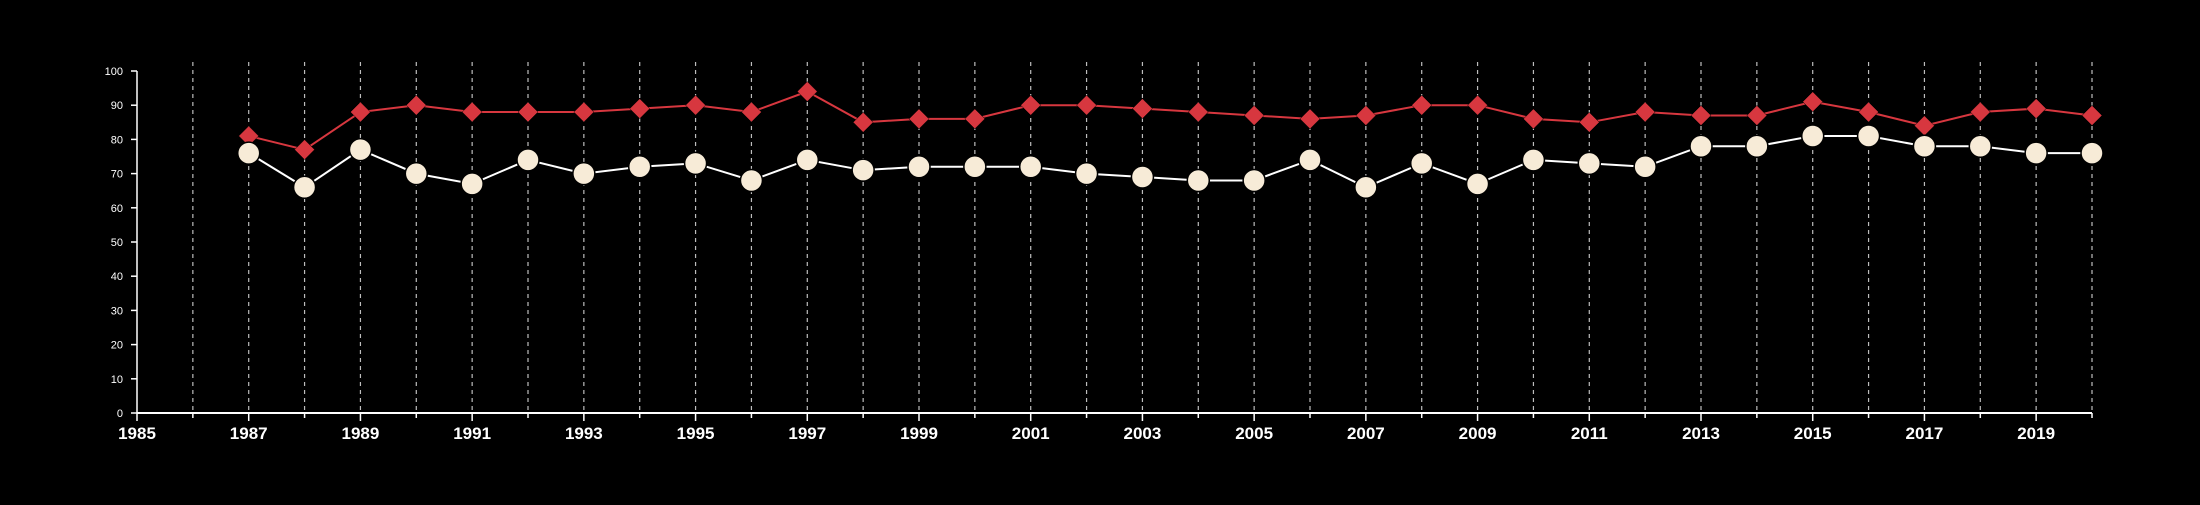 The image size is (2200, 505). Describe the element at coordinates (807, 433) in the screenshot. I see `x-tick-label: 1997` at that location.